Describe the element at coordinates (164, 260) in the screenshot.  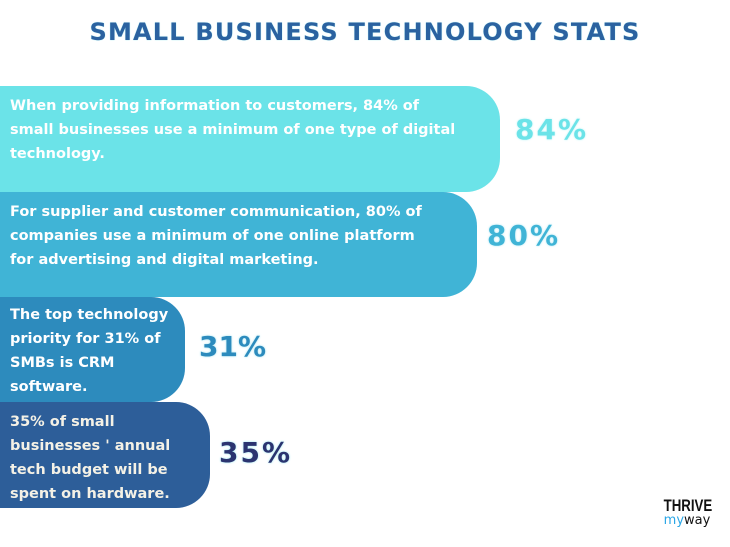
I see `stat-text-line: for advertising and digital marketing.` at that location.